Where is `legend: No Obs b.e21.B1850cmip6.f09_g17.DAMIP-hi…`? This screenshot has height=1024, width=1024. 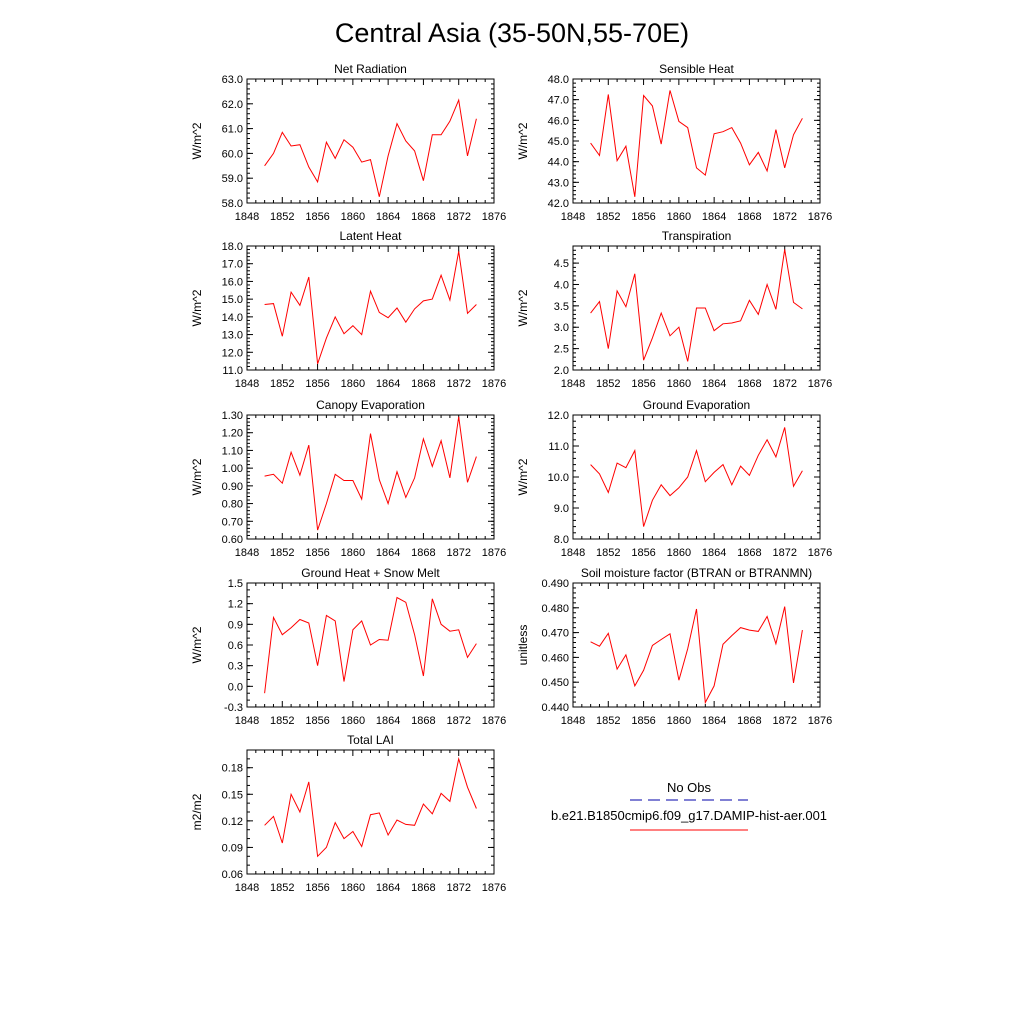
legend: No Obs b.e21.B1850cmip6.f09_g17.DAMIP-hi… is located at coordinates (689, 805).